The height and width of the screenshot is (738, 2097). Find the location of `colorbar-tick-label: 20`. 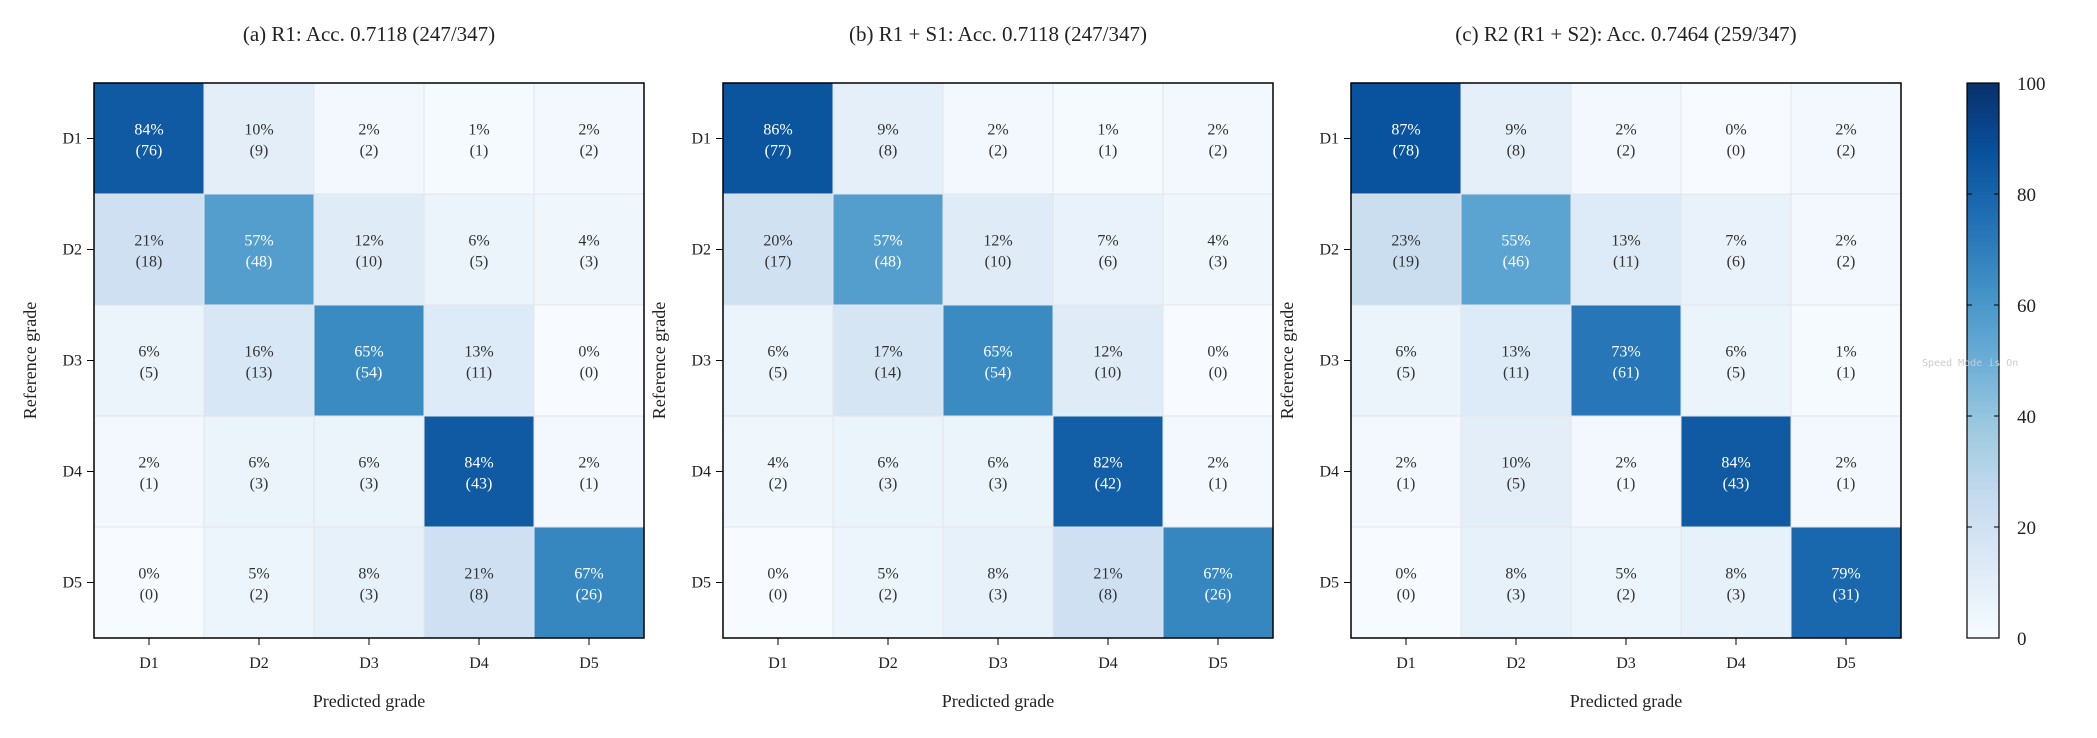

colorbar-tick-label: 20 is located at coordinates (2026, 528).